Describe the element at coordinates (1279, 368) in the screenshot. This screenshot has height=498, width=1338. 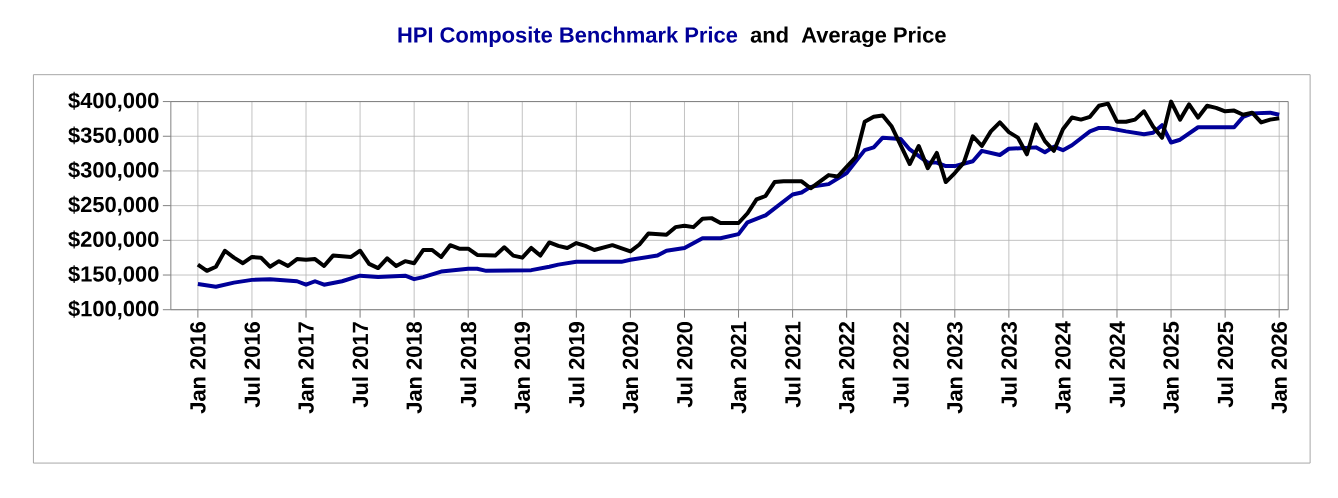
I see `x-tick-label: Jan 2026` at that location.